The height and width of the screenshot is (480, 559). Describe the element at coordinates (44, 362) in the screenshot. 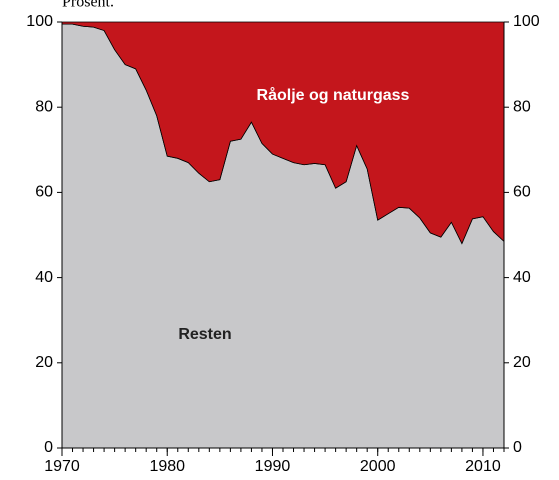

I see `y-tick-label: 20` at that location.